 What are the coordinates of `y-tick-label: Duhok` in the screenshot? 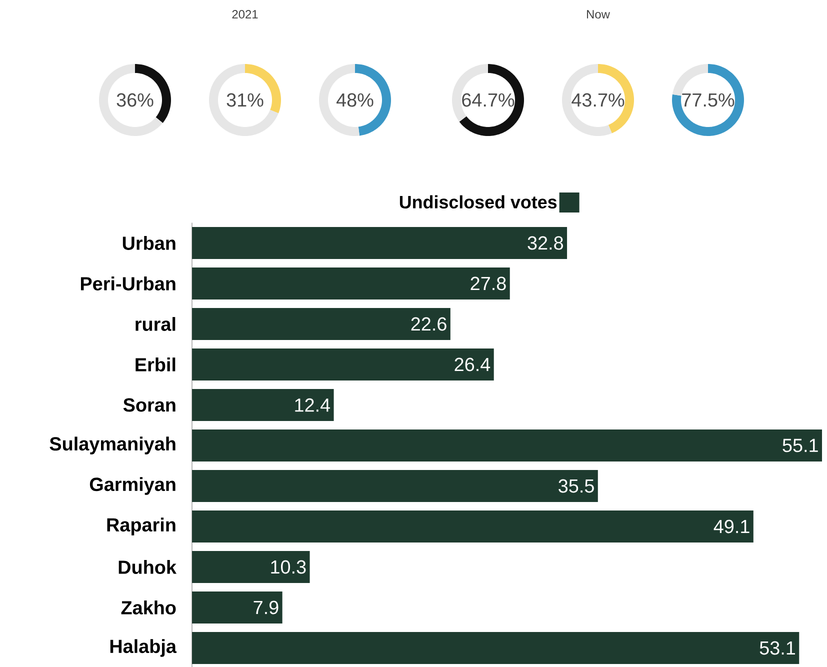 It's located at (147, 567).